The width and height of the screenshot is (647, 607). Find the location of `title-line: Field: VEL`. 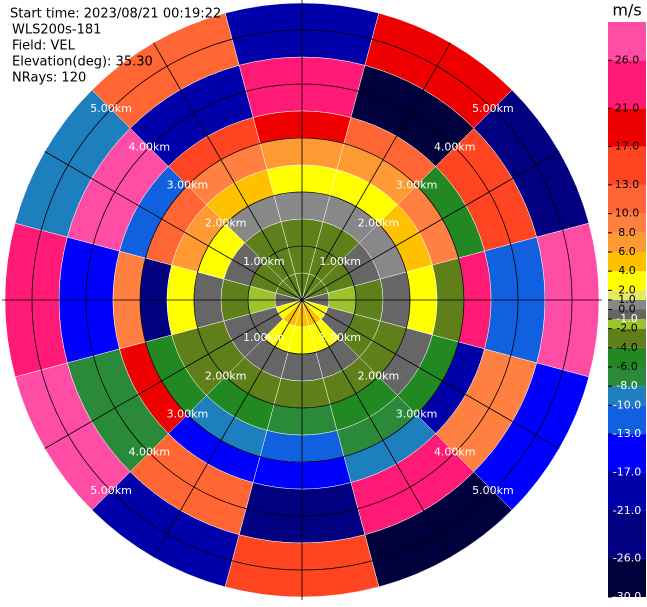

title-line: Field: VEL is located at coordinates (44, 46).